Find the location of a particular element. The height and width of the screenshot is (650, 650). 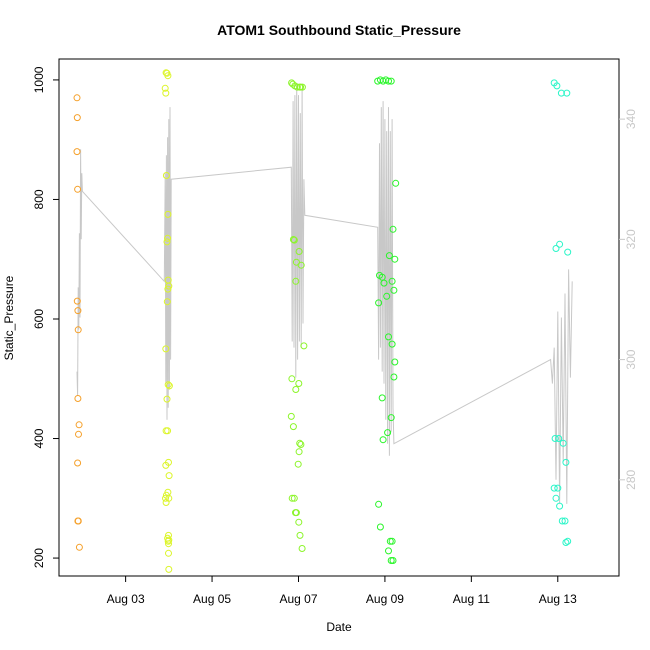

x-tick-label-1: Aug 05 is located at coordinates (212, 599).